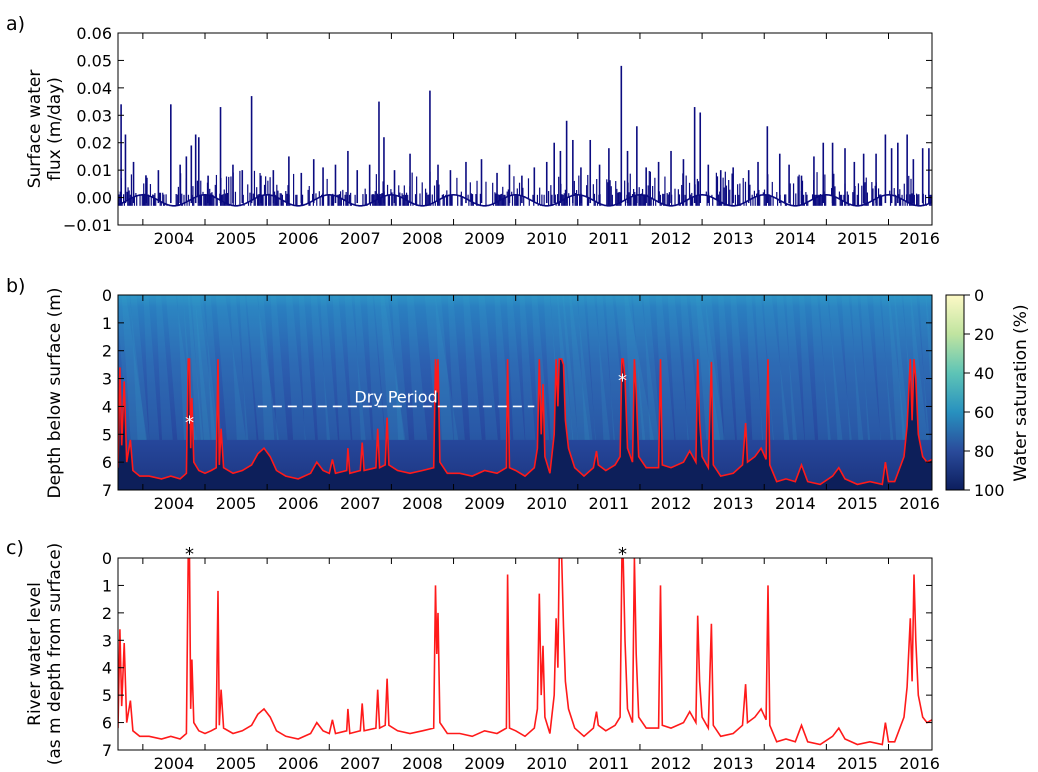 This screenshot has height=772, width=1038. What do you see at coordinates (984, 412) in the screenshot?
I see `colorbar-tick-label: 60` at bounding box center [984, 412].